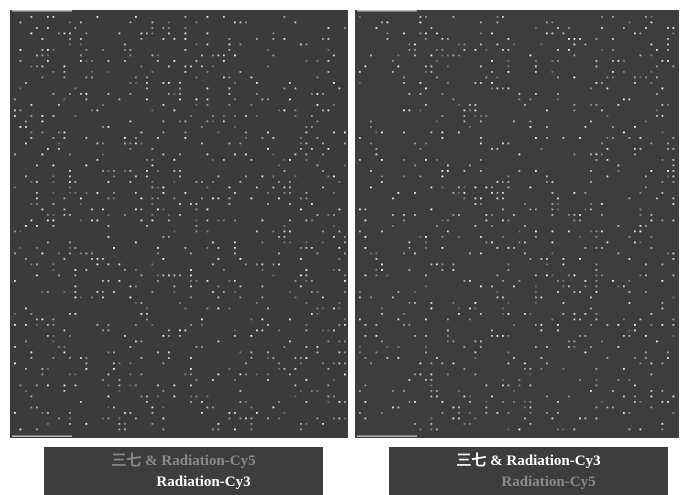  I want to click on caption-line: Radiation-Cy5, so click(548, 482).